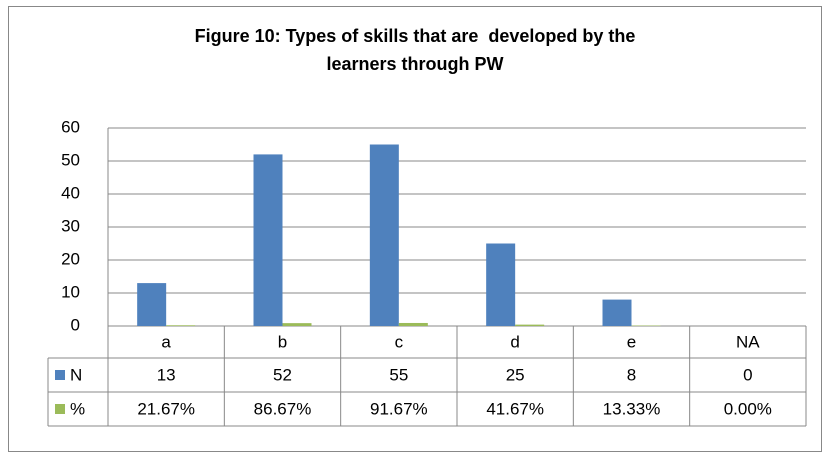 This screenshot has width=830, height=458. Describe the element at coordinates (282, 374) in the screenshot. I see `table-cell: 52` at that location.